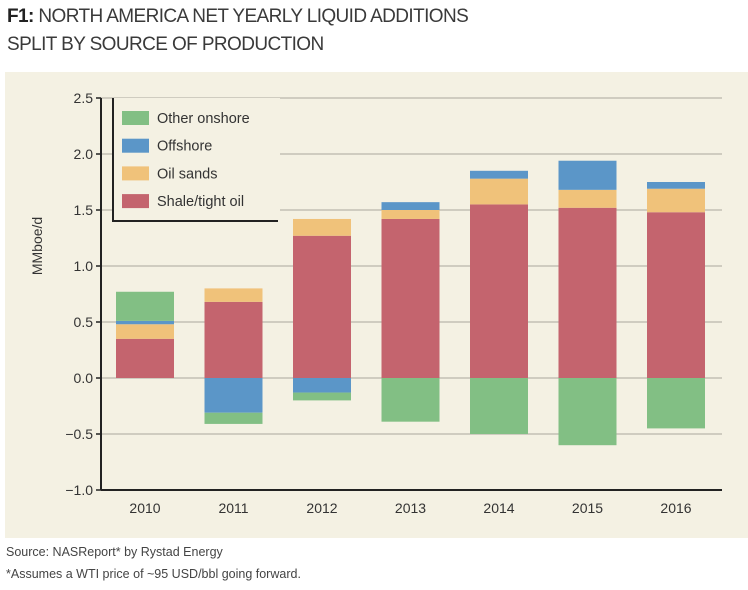 This screenshot has width=748, height=590. I want to click on bar-segment-offshore-2012, so click(322, 385).